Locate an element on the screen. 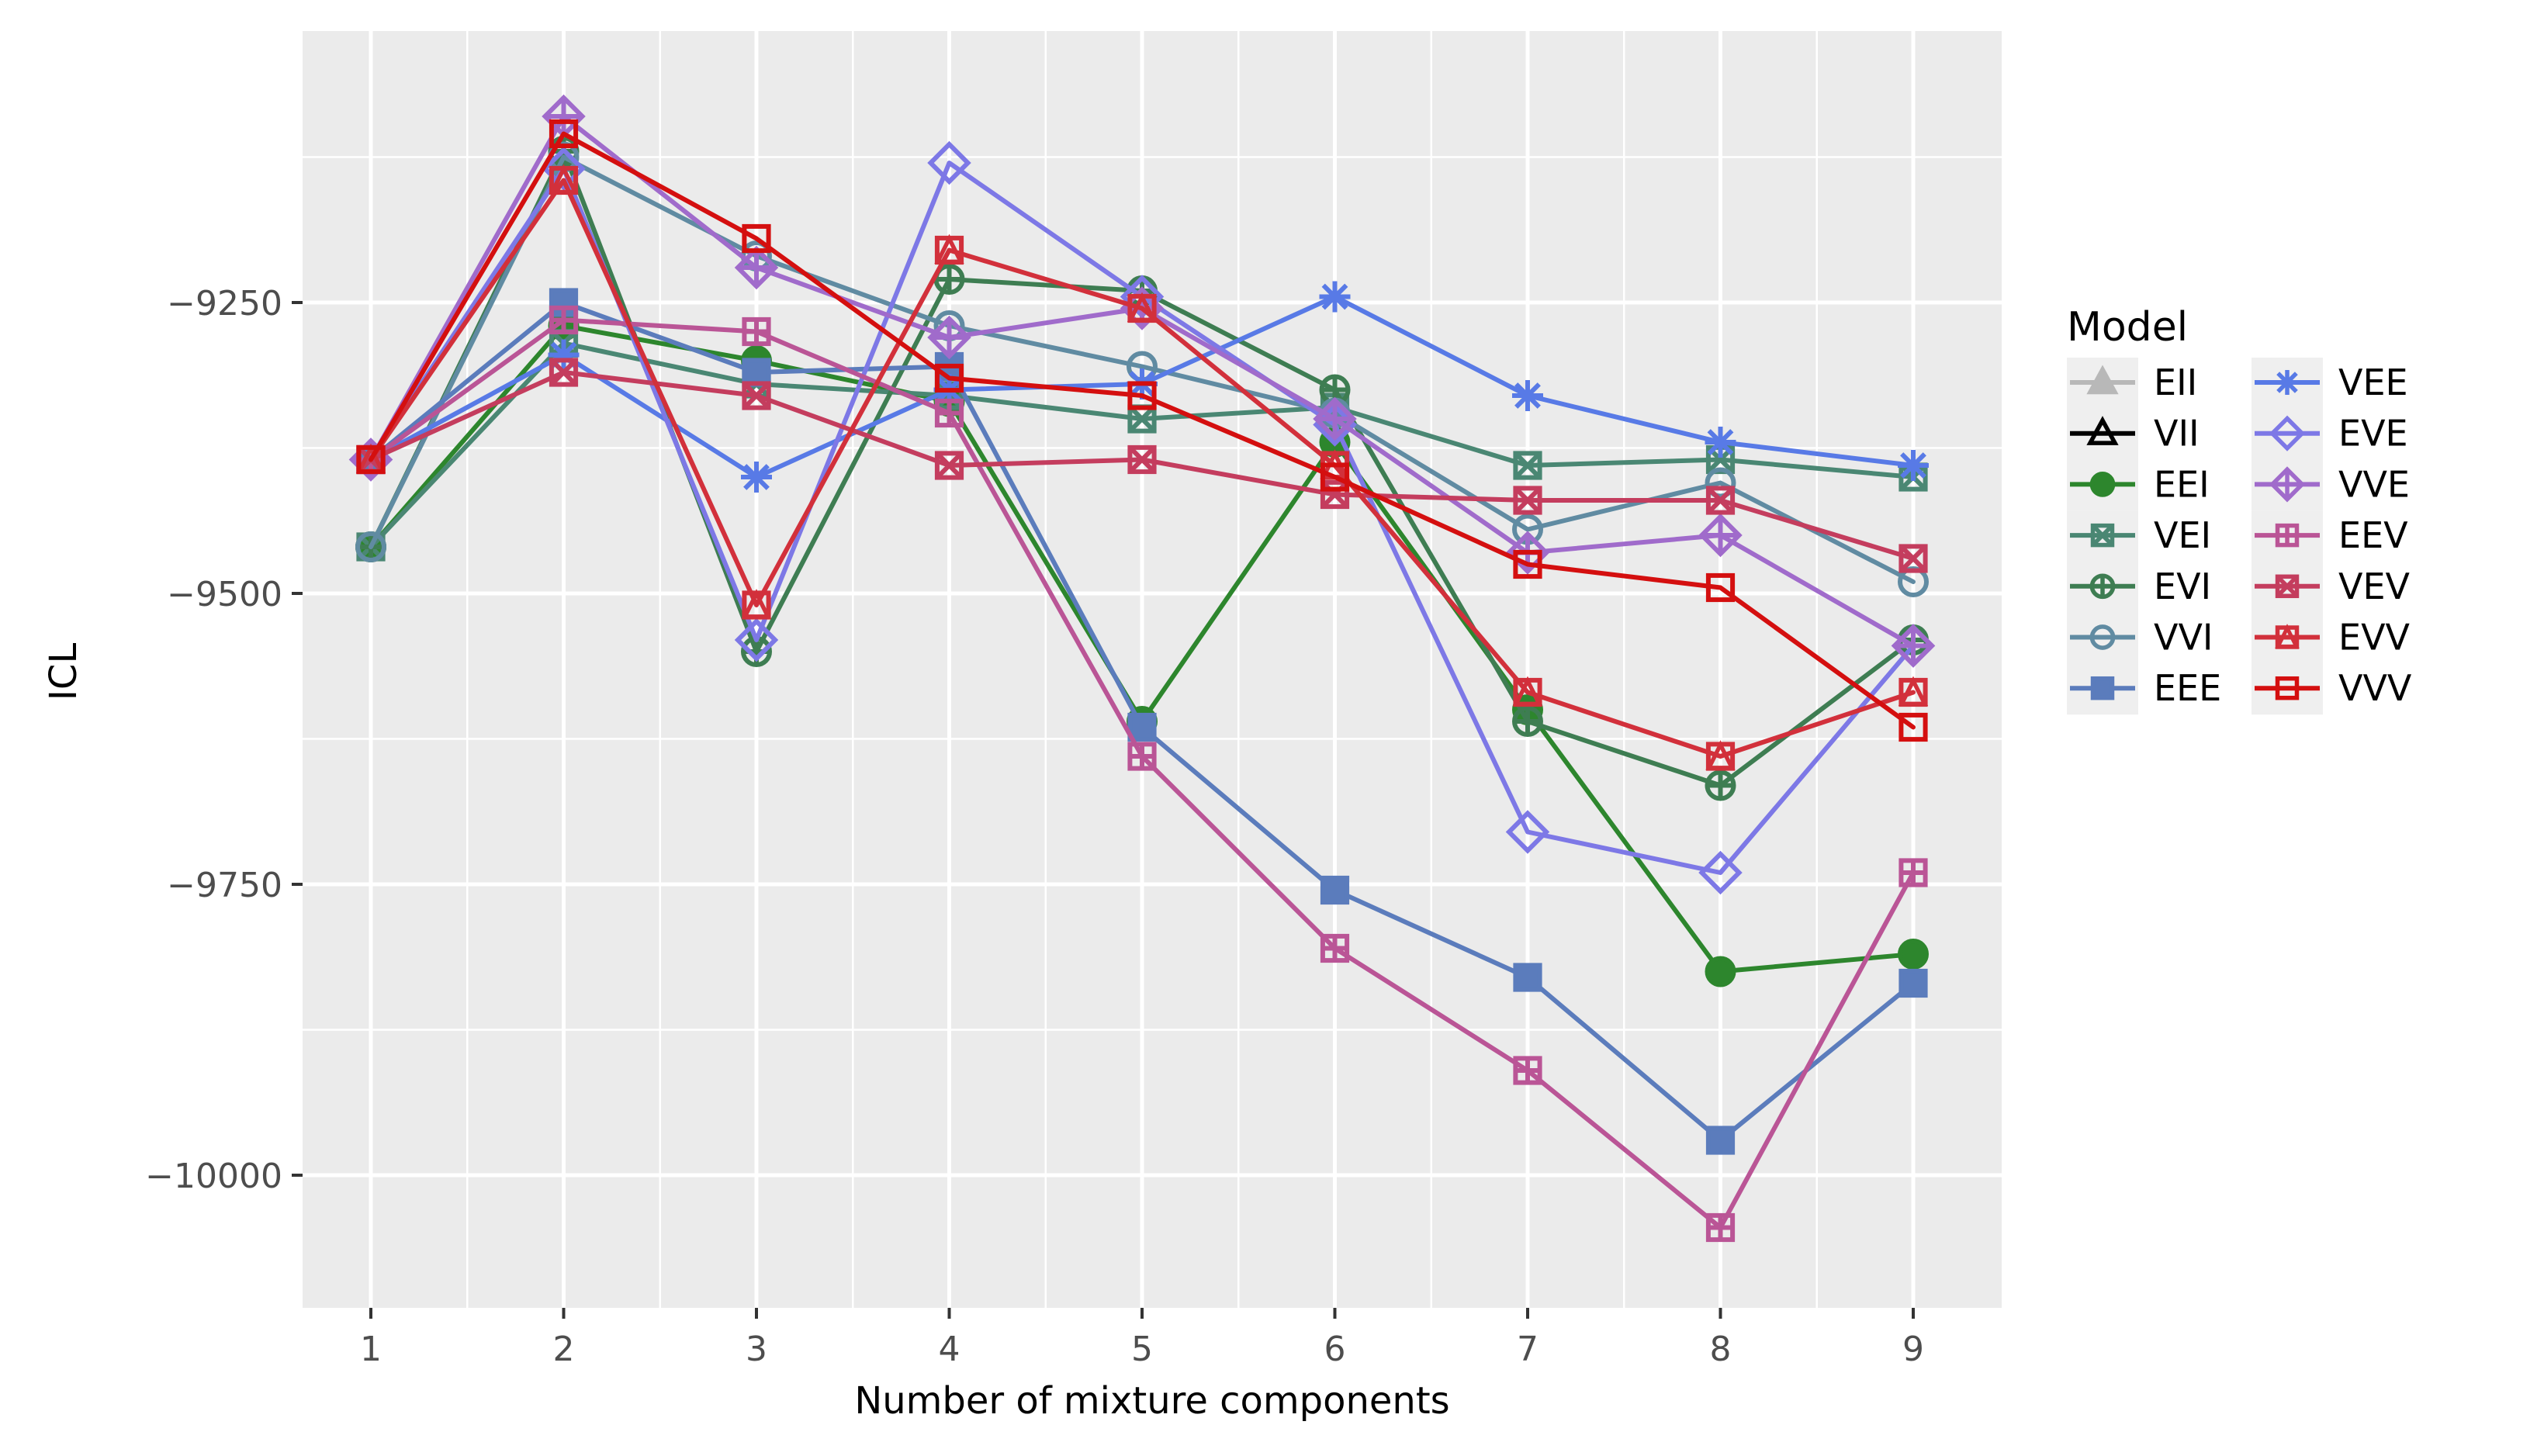 The height and width of the screenshot is (1456, 2544). legend-item-label: VVI is located at coordinates (2183, 638).